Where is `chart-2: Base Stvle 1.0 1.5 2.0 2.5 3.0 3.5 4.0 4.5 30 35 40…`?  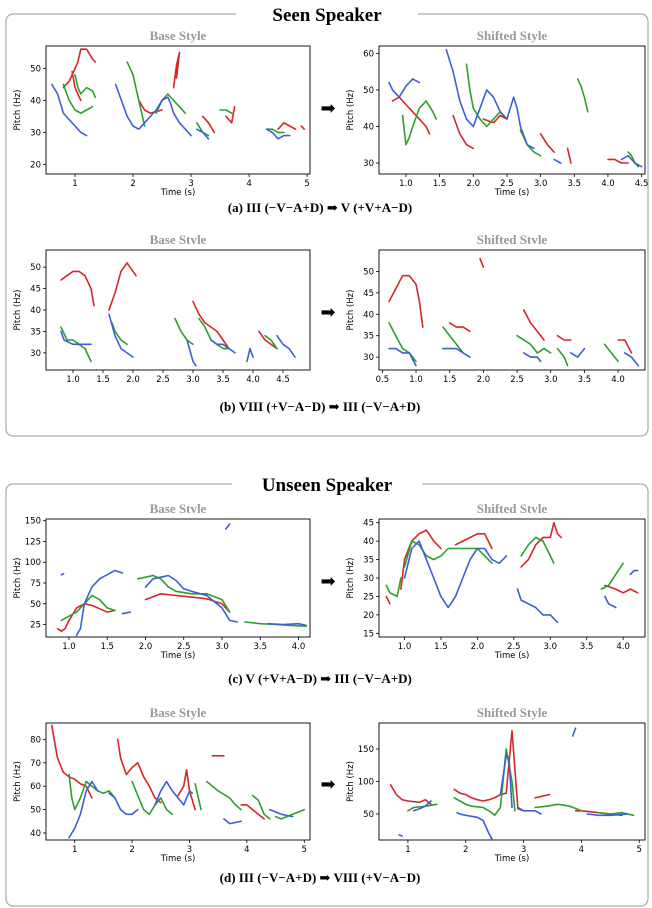 chart-2: Base Stvle 1.0 1.5 2.0 2.5 3.0 3.5 4.0 4.5 30 35 40… is located at coordinates (162, 308).